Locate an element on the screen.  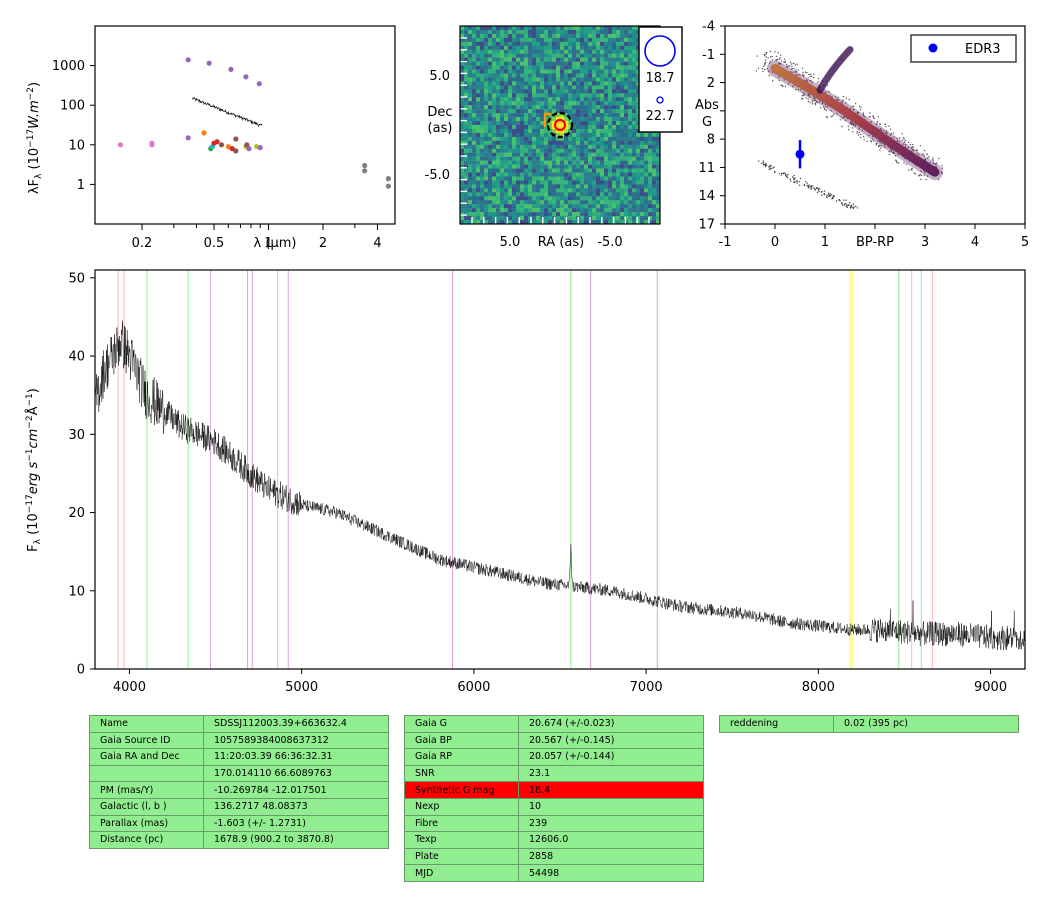
spectrum-xtick-label: 8000 is located at coordinates (818, 687).